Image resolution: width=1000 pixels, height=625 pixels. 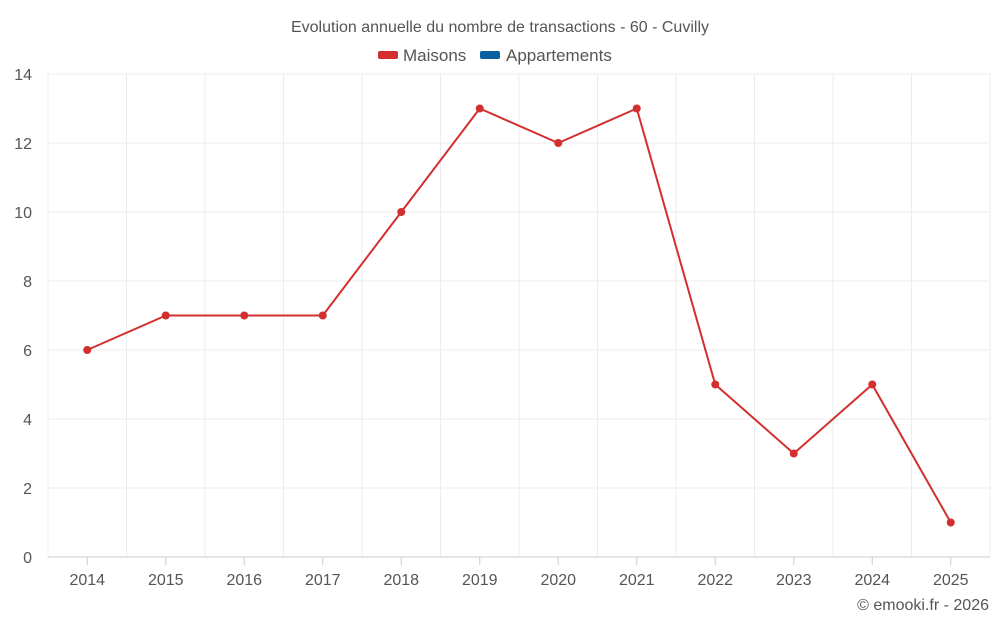 What do you see at coordinates (87, 350) in the screenshot?
I see `data-point-2014` at bounding box center [87, 350].